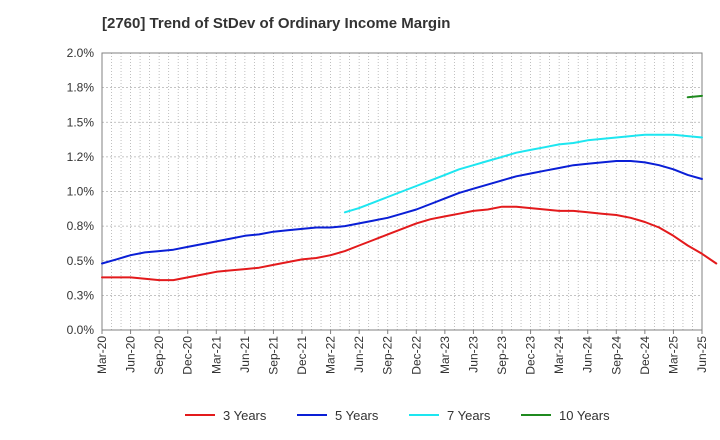 This screenshot has height=440, width=720. What do you see at coordinates (81, 88) in the screenshot?
I see `y-tick-label: 1.8%` at bounding box center [81, 88].